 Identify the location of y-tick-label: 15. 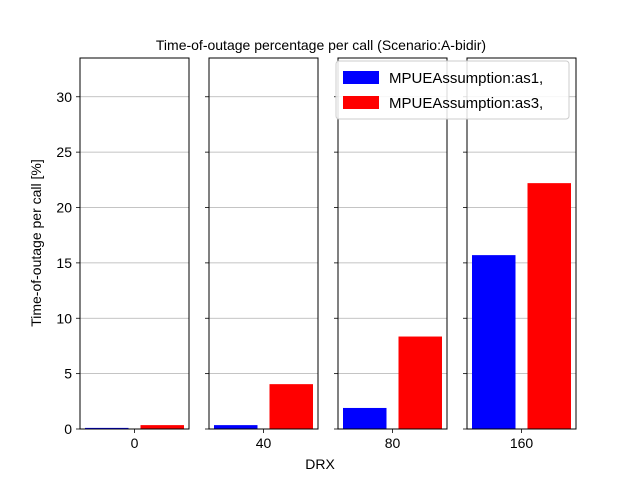
(64, 263).